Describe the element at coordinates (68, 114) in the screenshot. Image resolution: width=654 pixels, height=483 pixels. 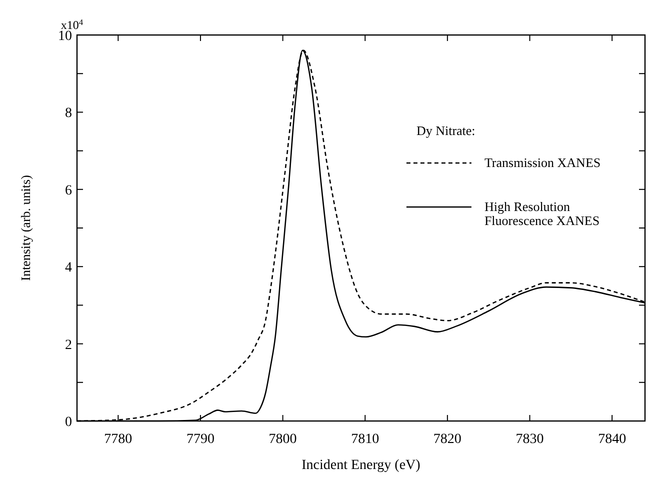
I see `y-tick-label: 8` at that location.